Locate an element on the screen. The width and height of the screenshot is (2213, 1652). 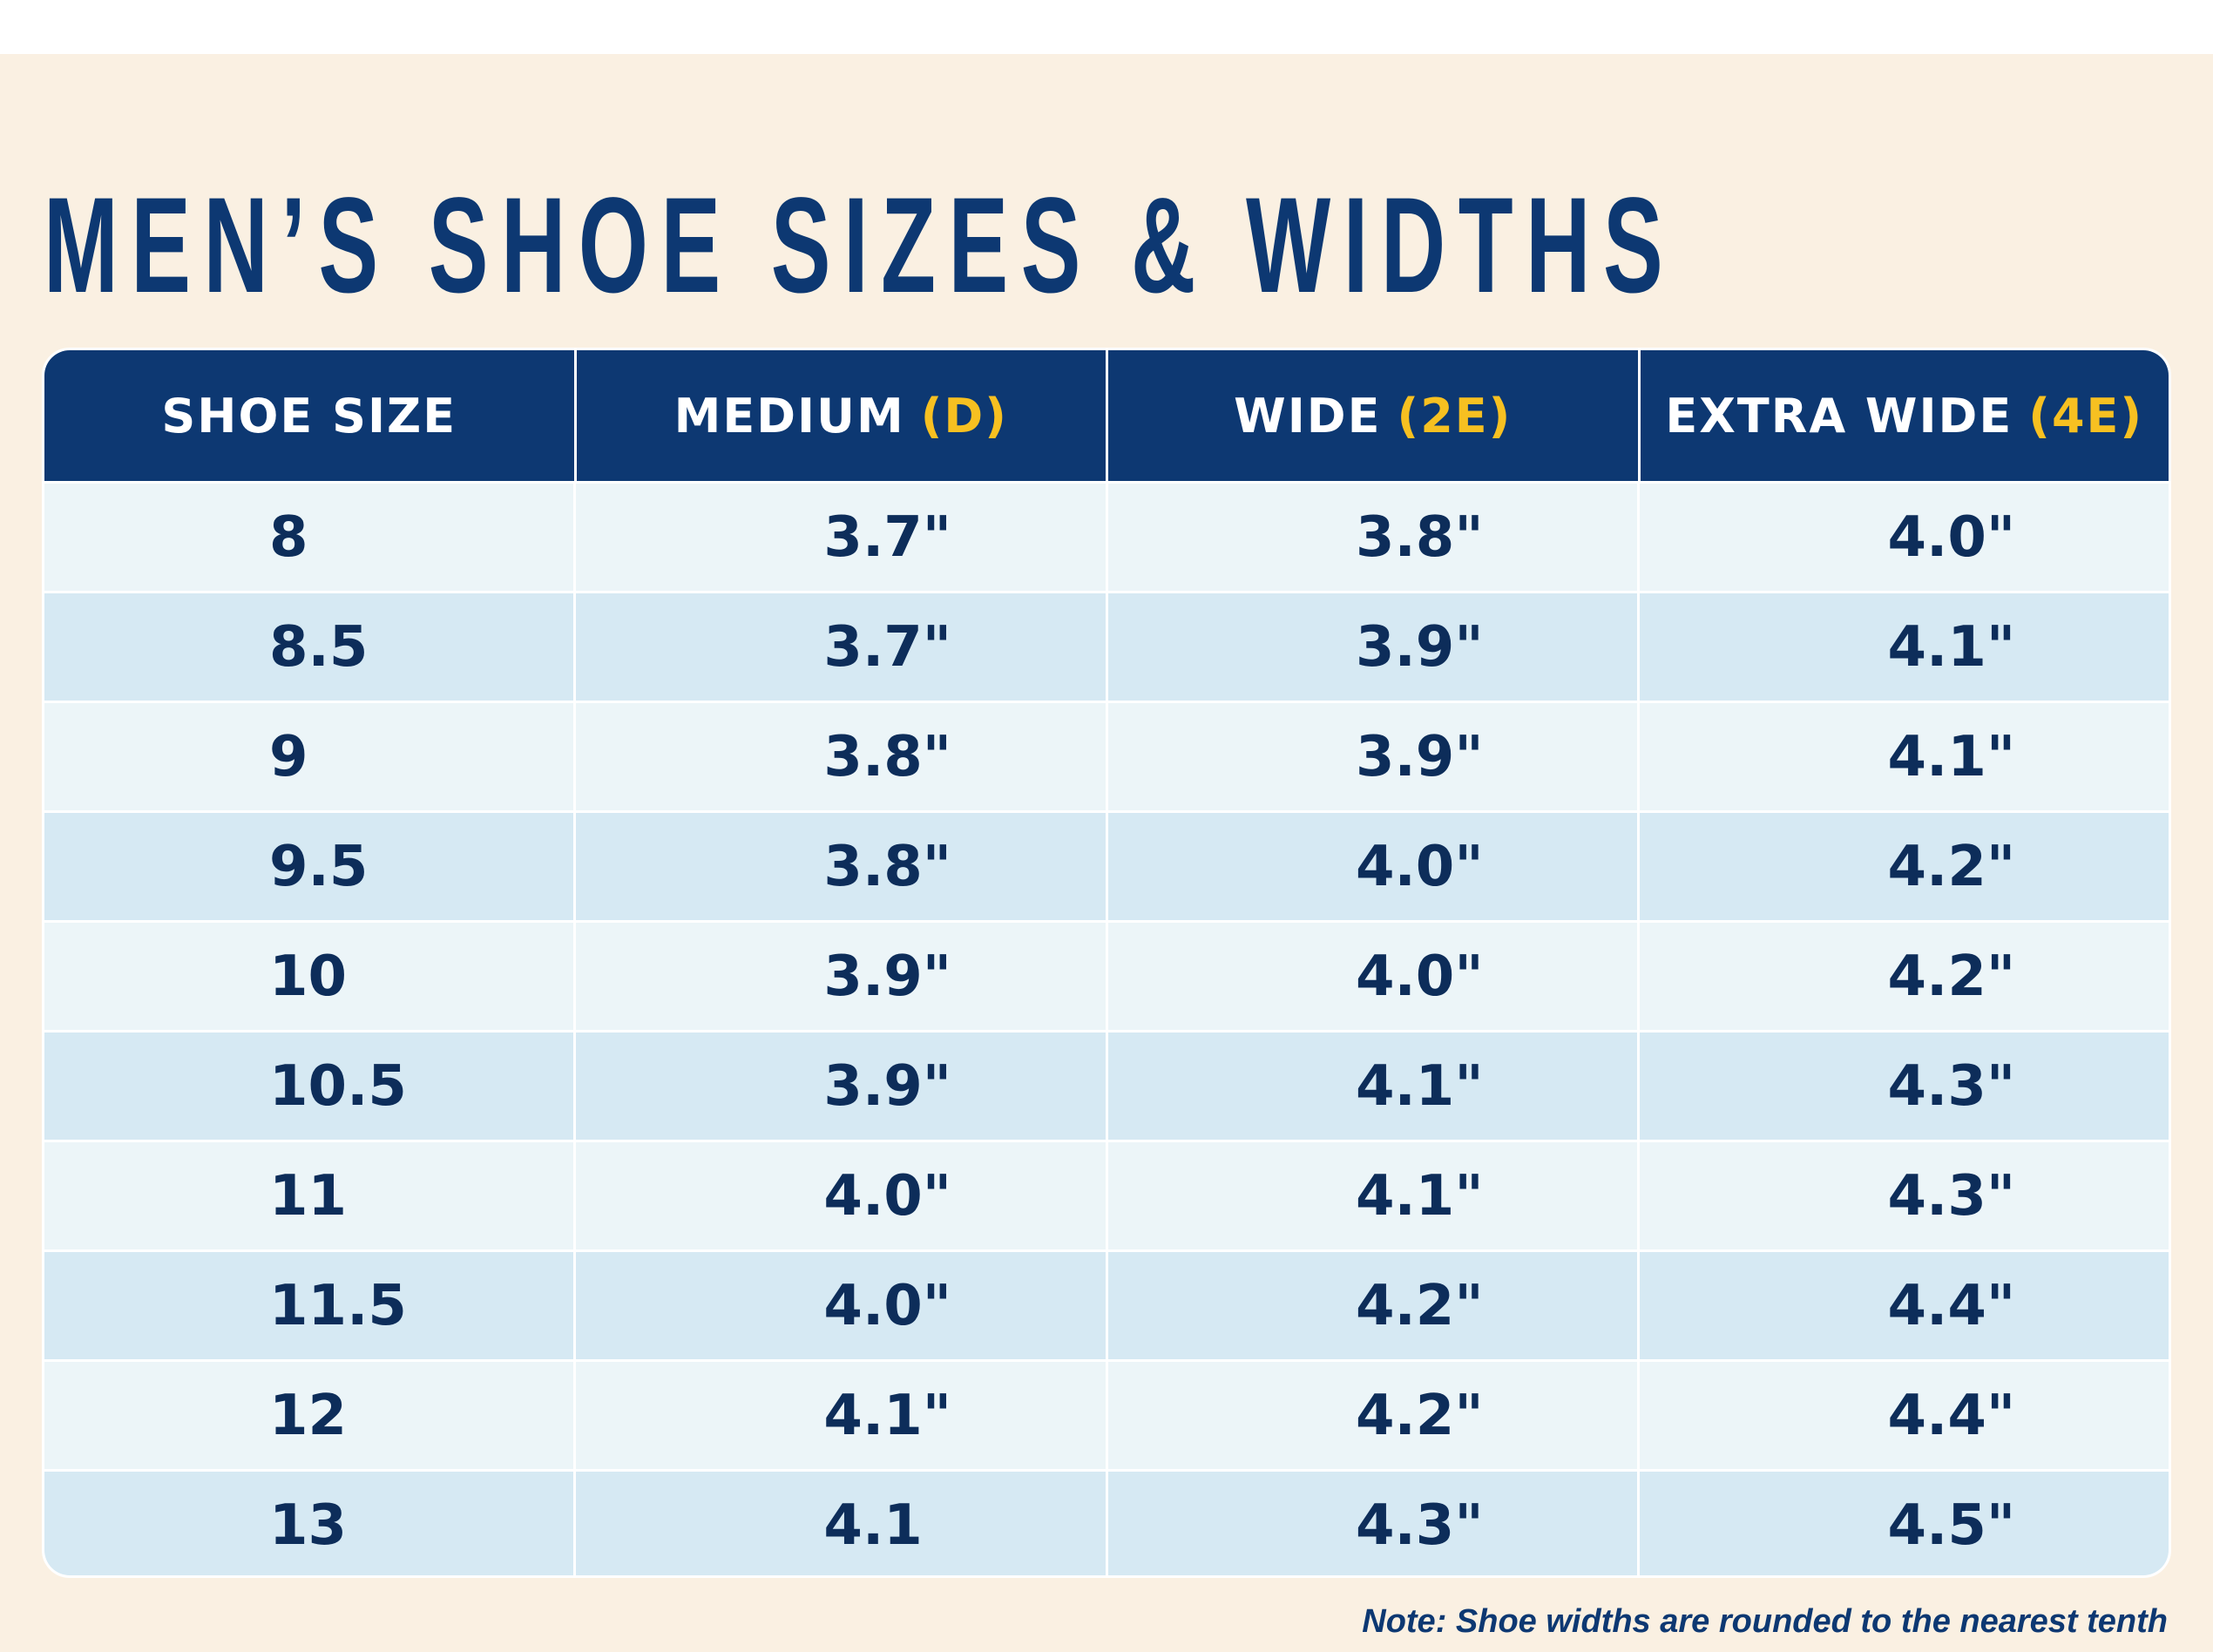
cell-wide: 3.8" is located at coordinates (1374, 537).